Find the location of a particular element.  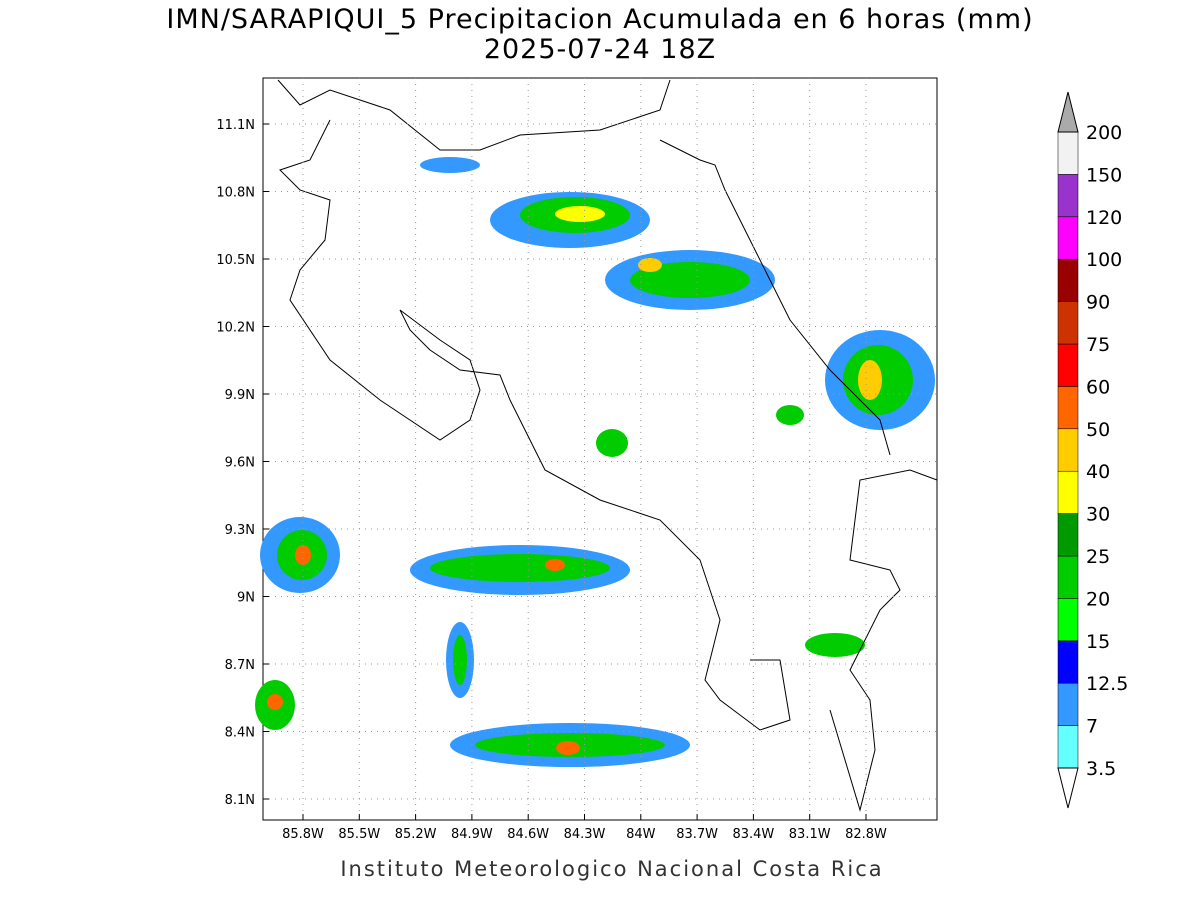

lat-label: 9.3N is located at coordinates (240, 530).